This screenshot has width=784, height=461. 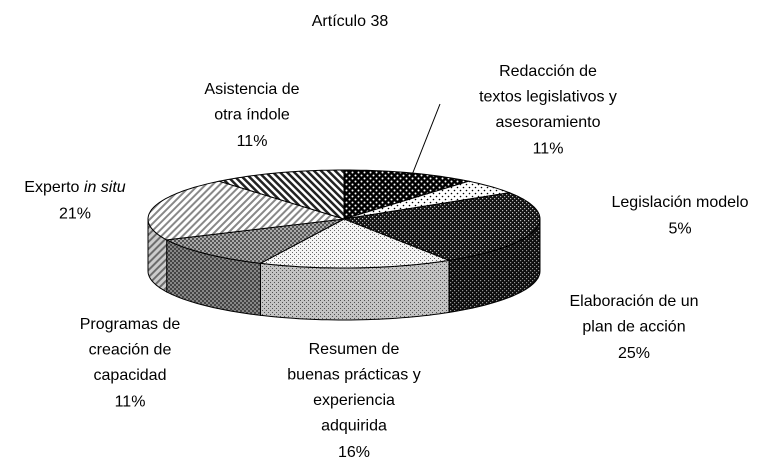 What do you see at coordinates (240, 89) in the screenshot?
I see `label-word: Asistencia` at bounding box center [240, 89].